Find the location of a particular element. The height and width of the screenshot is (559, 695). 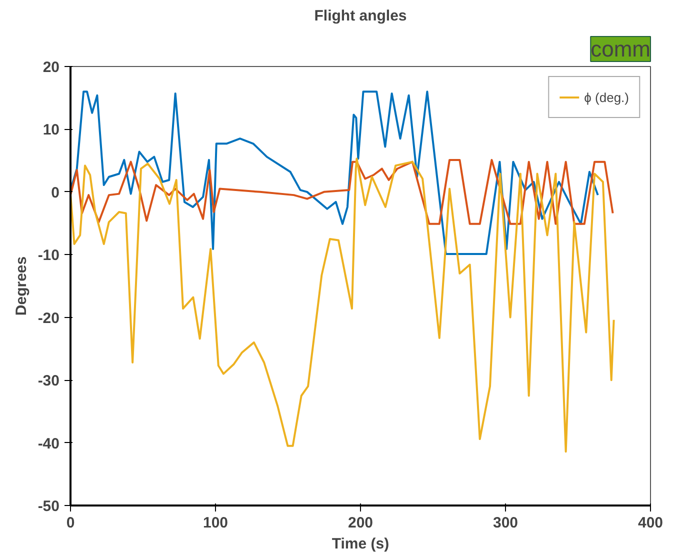

line-series is located at coordinates (342, 191).